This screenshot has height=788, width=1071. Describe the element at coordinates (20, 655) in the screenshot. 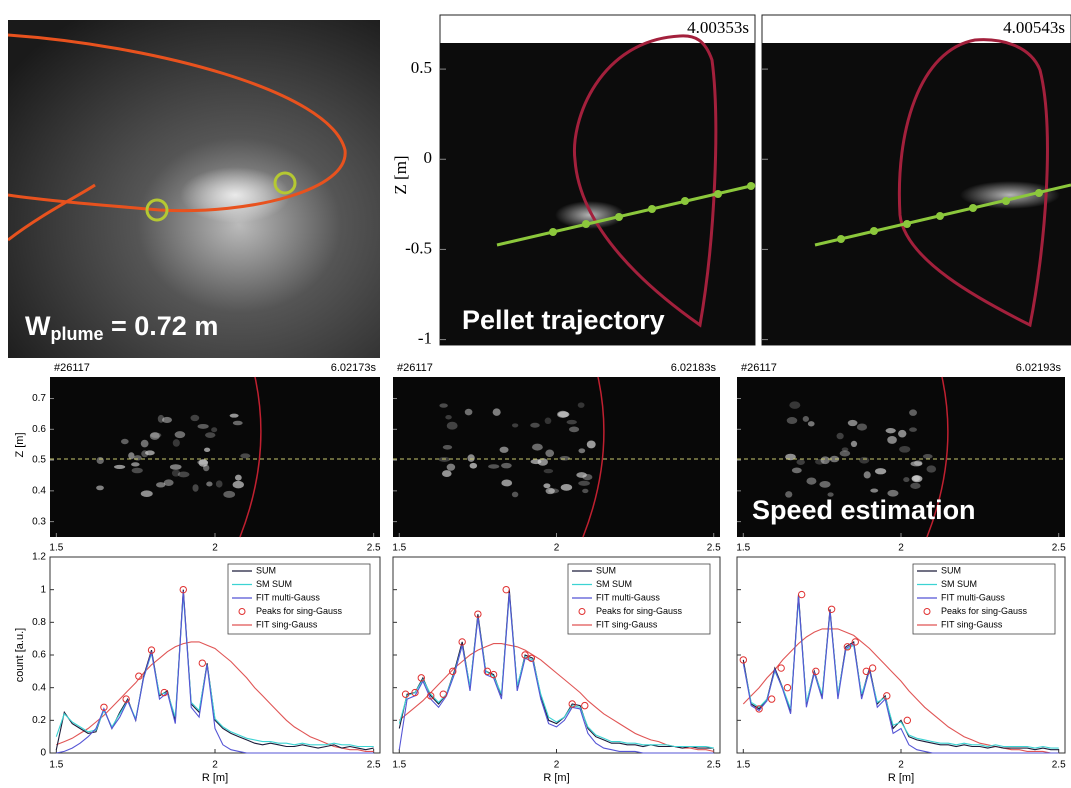

I see `y-axis-label: count [a.u.]` at that location.